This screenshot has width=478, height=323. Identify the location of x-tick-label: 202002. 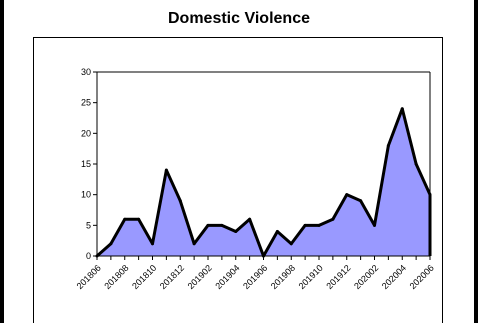
(366, 277).